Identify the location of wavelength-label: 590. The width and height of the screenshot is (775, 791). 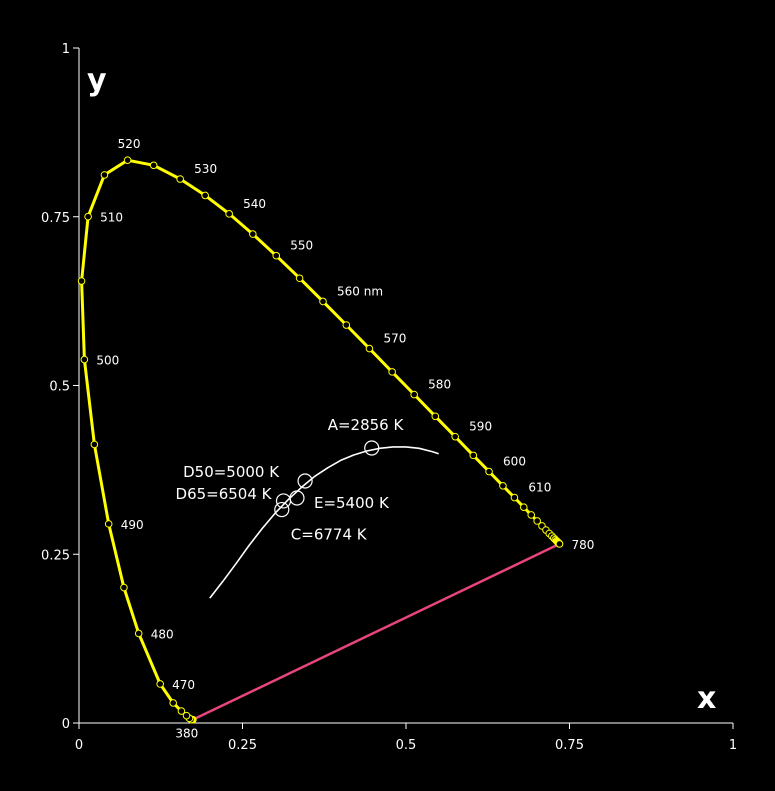
(480, 427).